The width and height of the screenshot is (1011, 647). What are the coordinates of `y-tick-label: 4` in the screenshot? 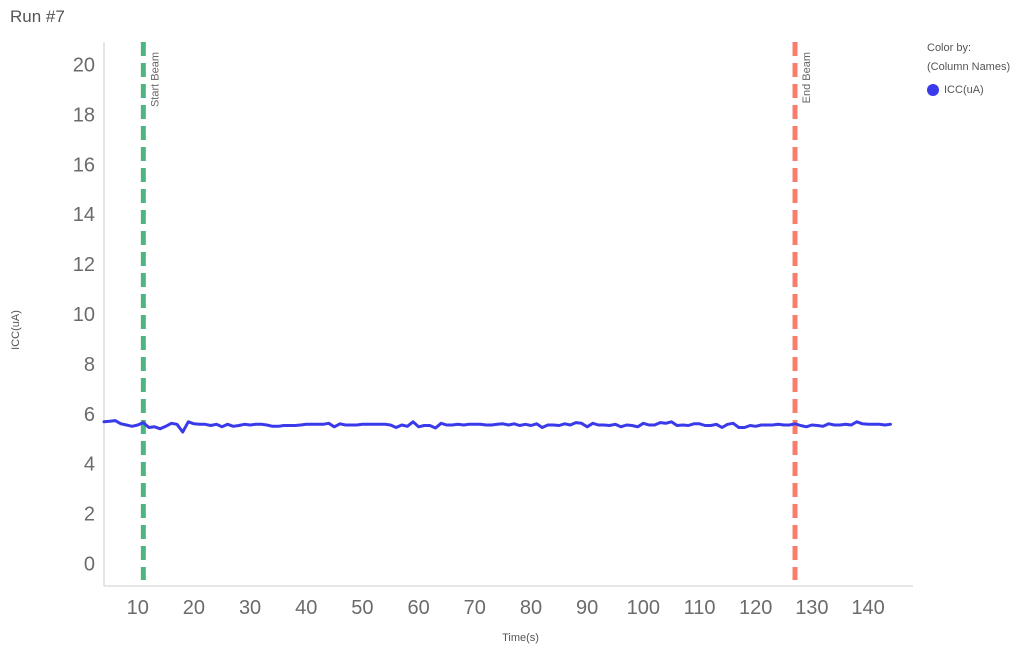 It's located at (89, 465).